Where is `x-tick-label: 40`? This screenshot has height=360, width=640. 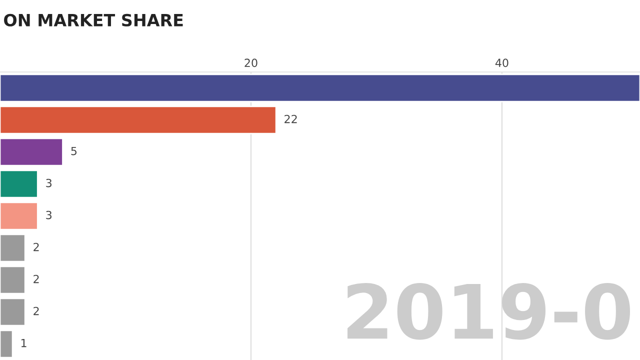 x-tick-label: 40 is located at coordinates (501, 63).